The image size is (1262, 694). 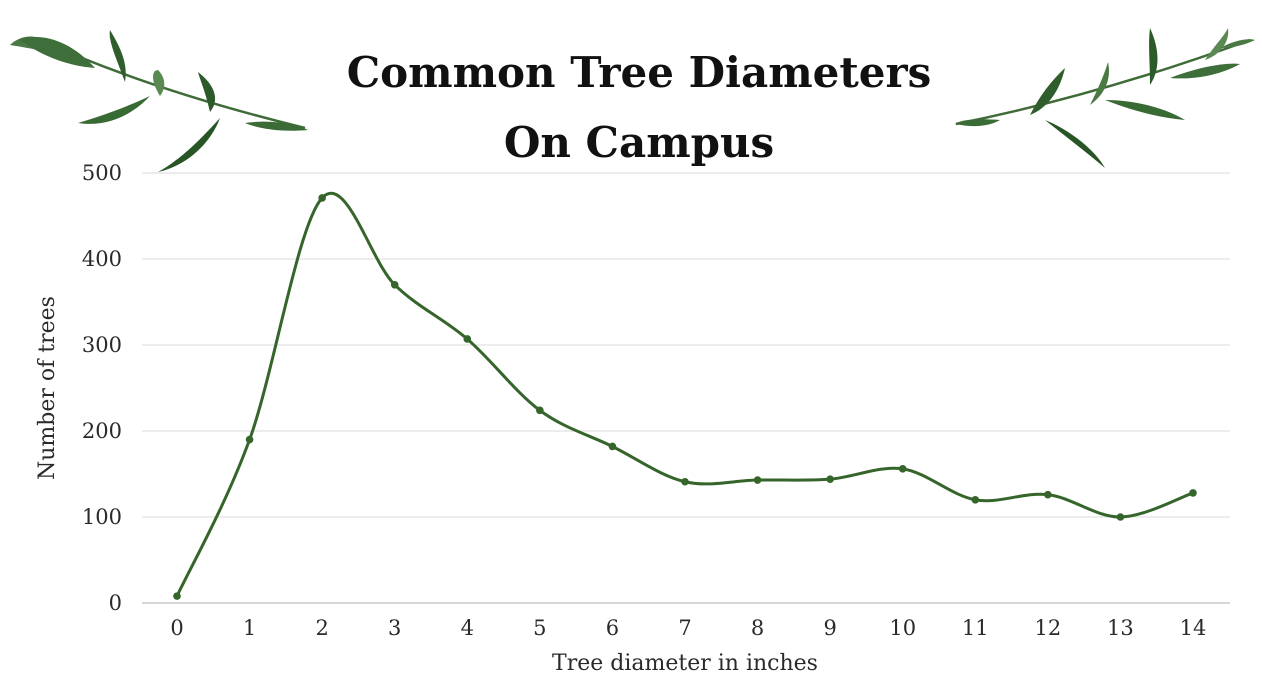 I want to click on x-tick-label: 7, so click(x=684, y=628).